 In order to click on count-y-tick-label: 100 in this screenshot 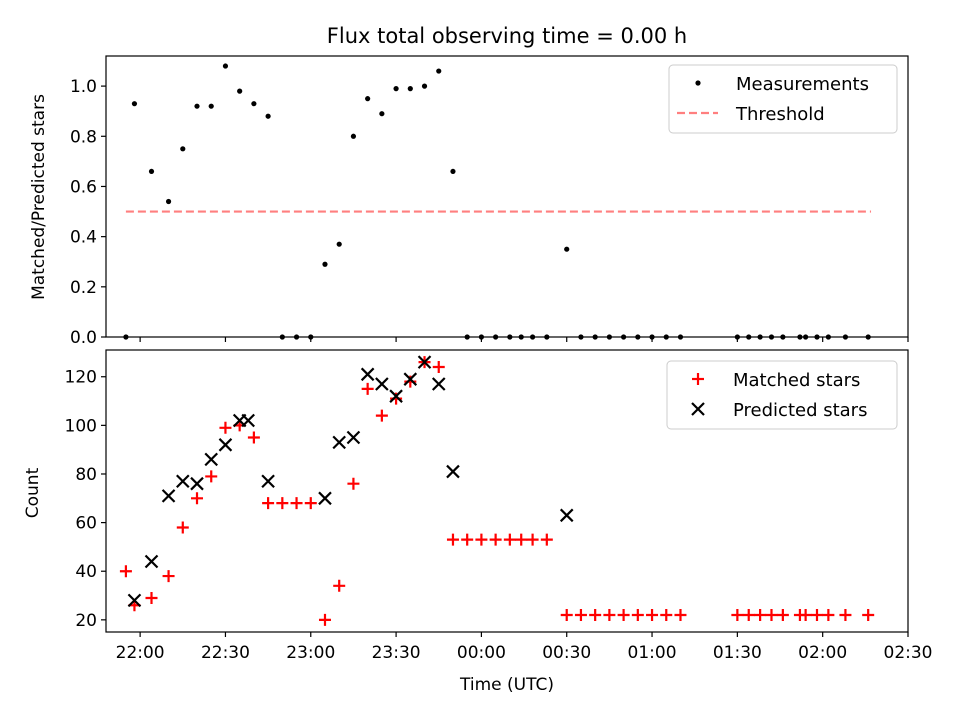, I will do `click(81, 426)`.